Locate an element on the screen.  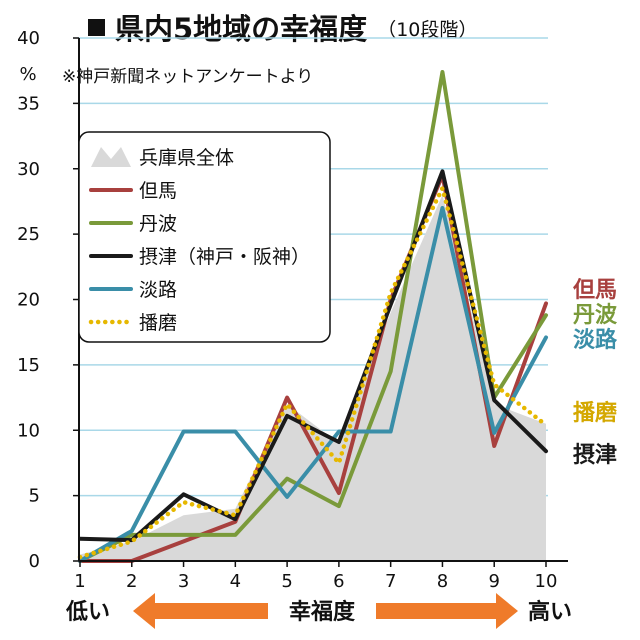
end-label: 但馬 is located at coordinates (595, 290).